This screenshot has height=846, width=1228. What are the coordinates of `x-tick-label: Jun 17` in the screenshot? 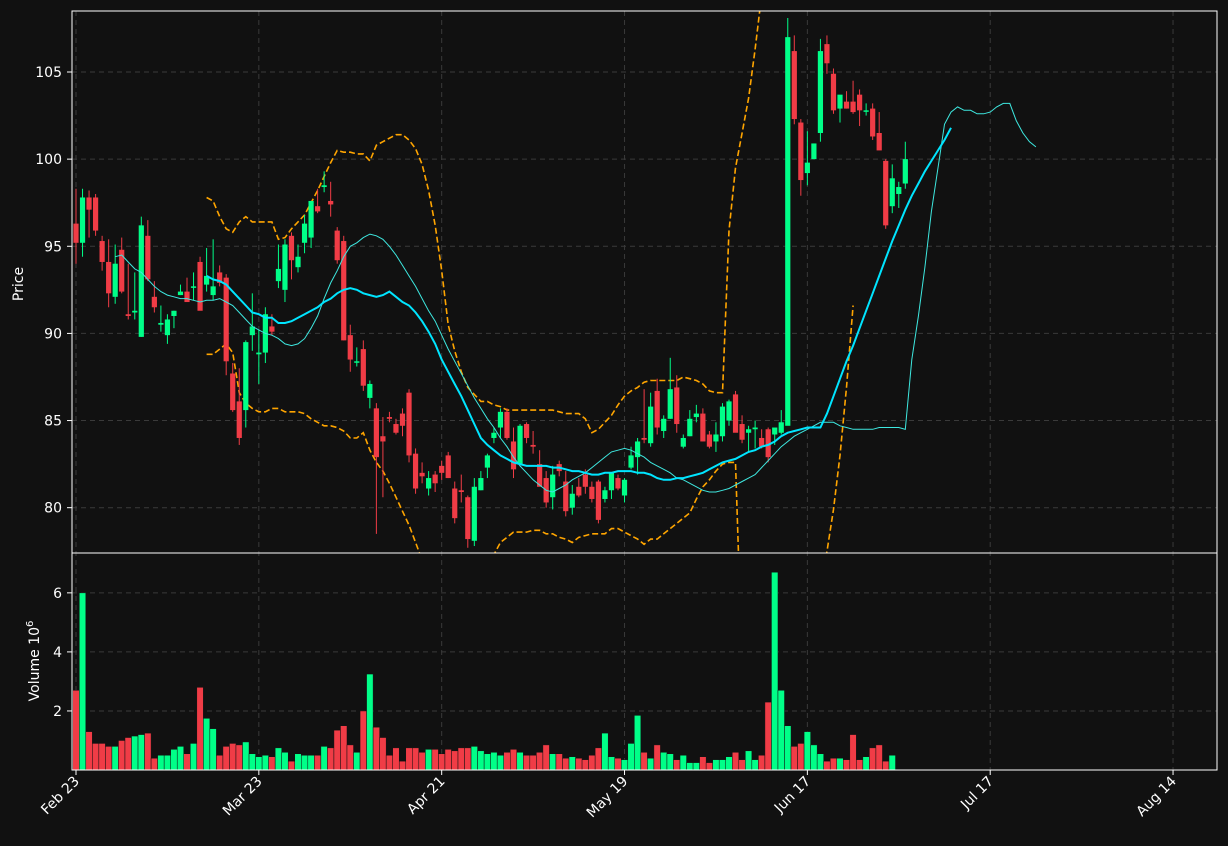 It's located at (792, 795).